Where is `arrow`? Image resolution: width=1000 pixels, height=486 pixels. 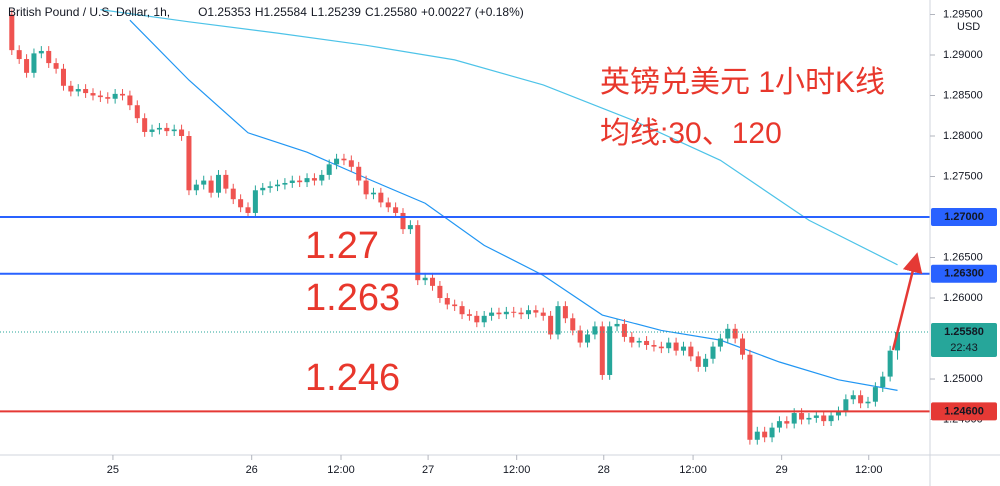
arrow is located at coordinates (907, 301).